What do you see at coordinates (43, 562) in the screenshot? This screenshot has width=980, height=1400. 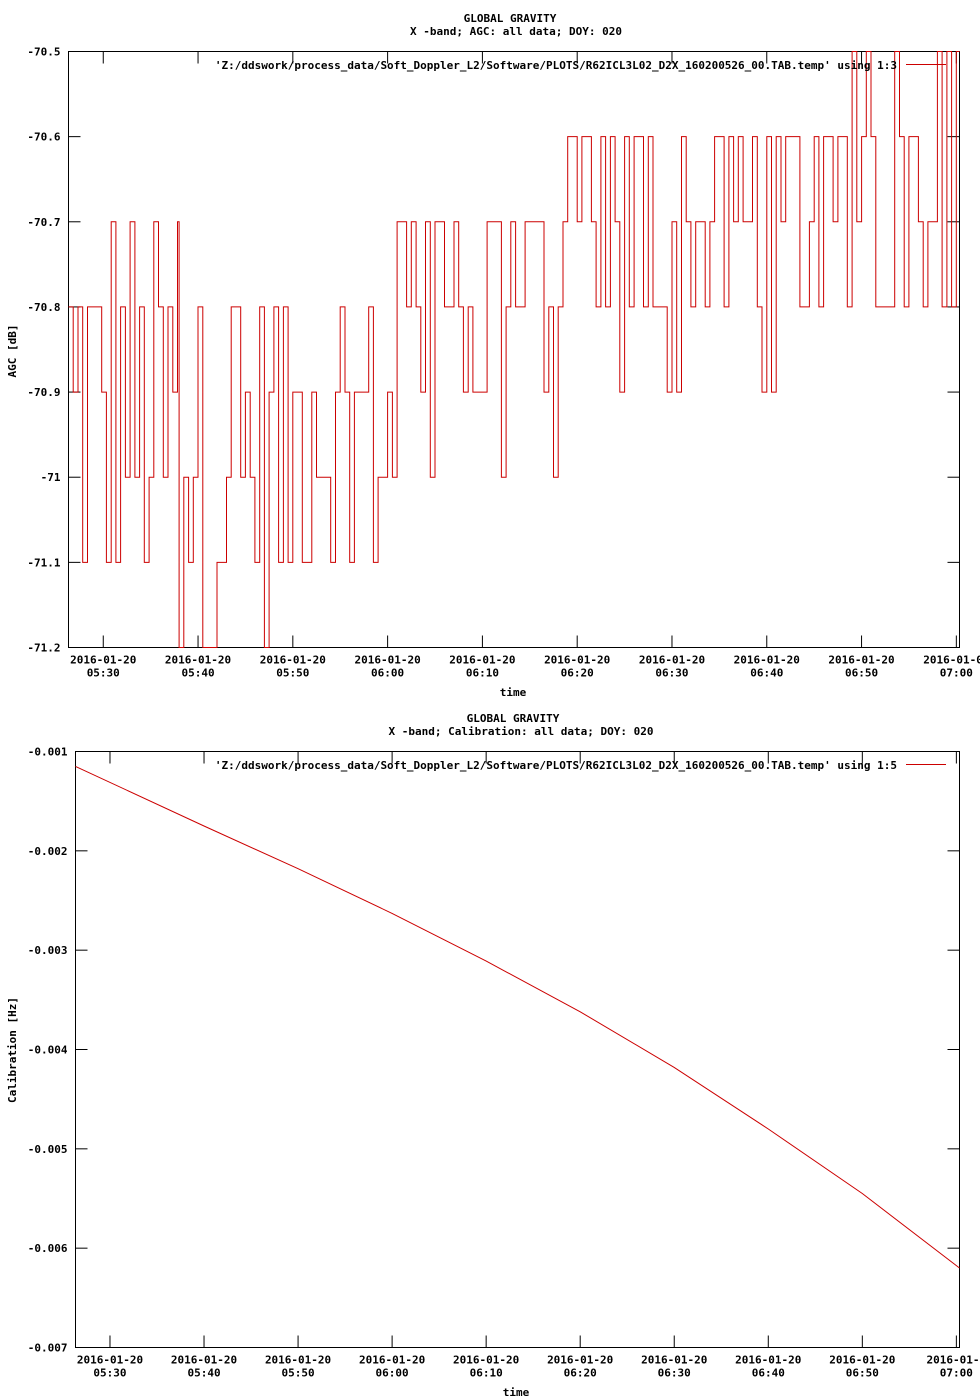 I see `y-tick-label: -71.1` at bounding box center [43, 562].